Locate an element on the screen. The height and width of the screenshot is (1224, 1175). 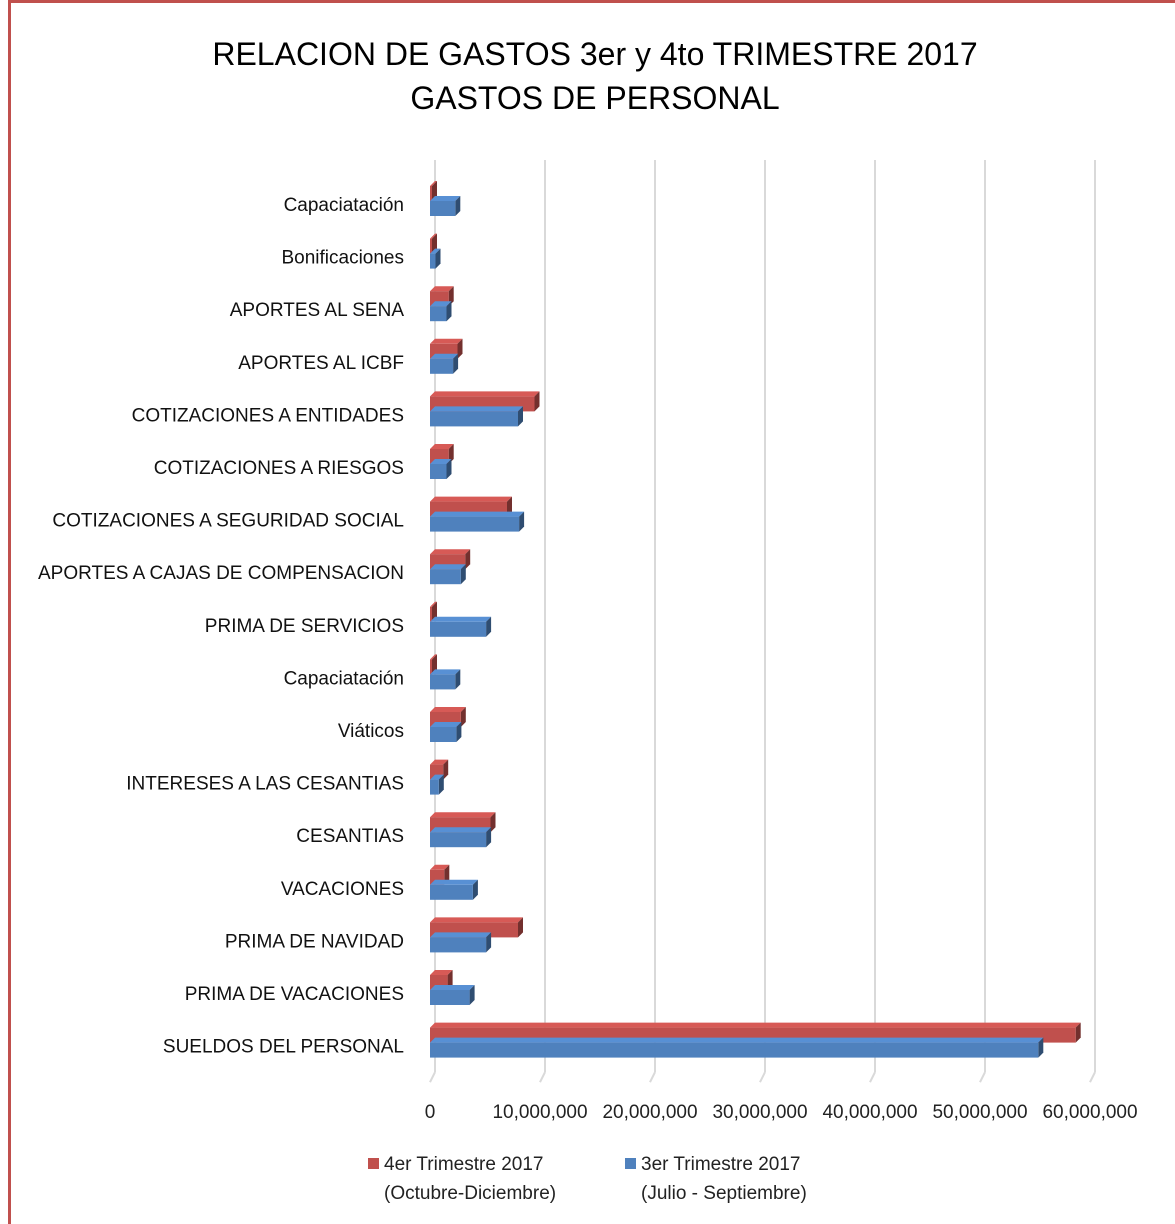
category-label: APORTES AL SENA is located at coordinates (317, 310).